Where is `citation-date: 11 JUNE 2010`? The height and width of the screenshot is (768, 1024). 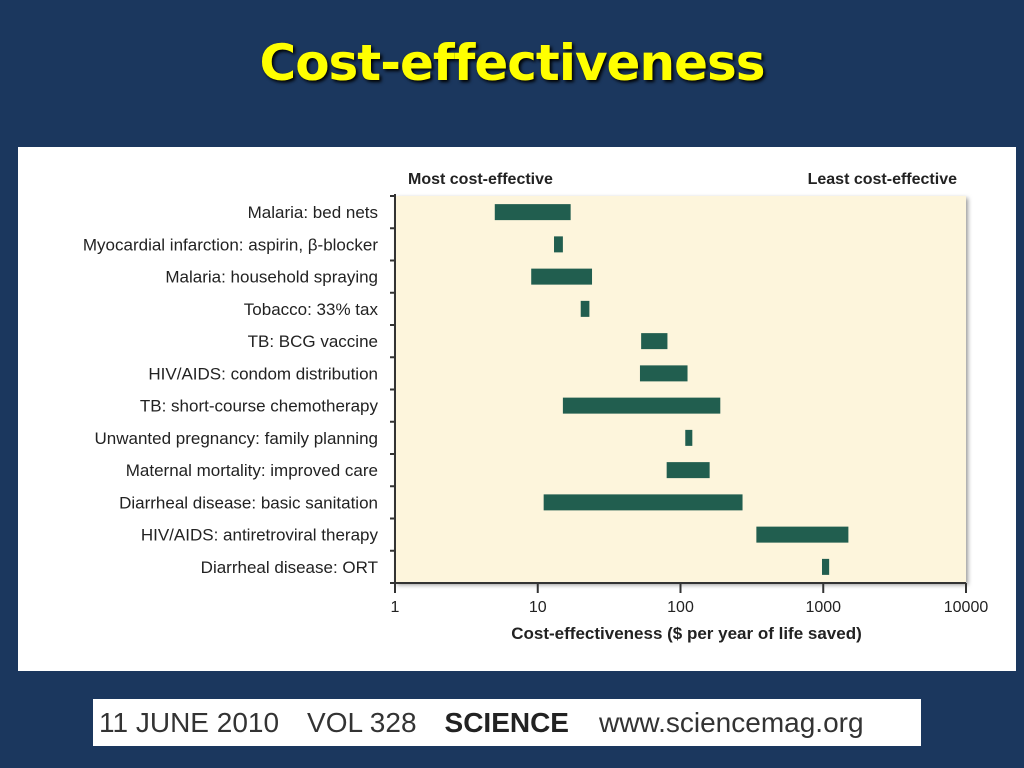 citation-date: 11 JUNE 2010 is located at coordinates (189, 722).